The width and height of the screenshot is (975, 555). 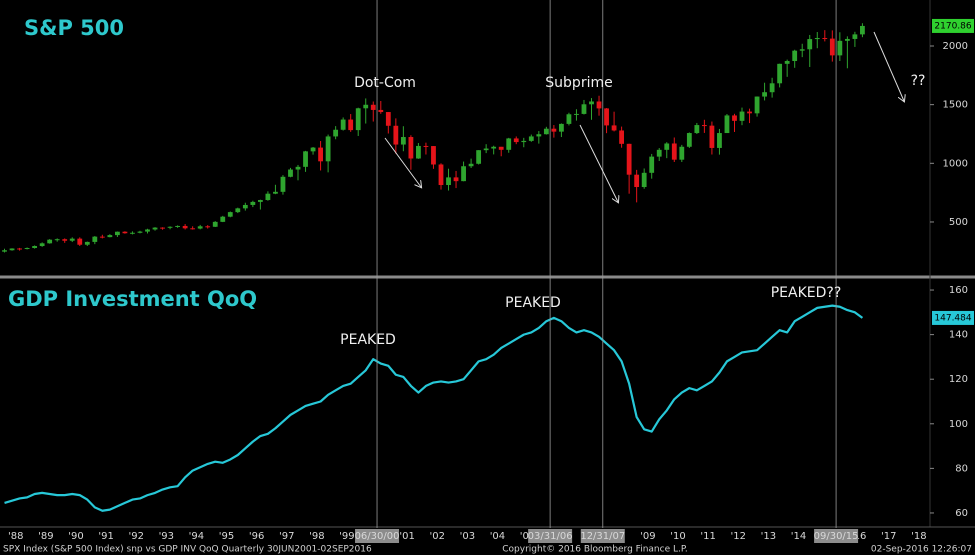 I want to click on marker-label: 09/30/15, so click(x=836, y=536).